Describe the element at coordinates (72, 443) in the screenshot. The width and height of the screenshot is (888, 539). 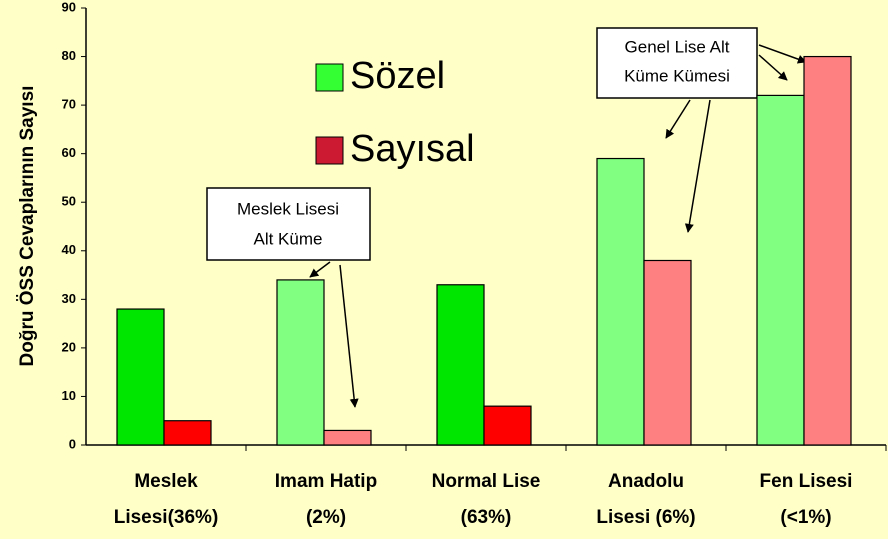
I see `y-tick-label: 0` at that location.